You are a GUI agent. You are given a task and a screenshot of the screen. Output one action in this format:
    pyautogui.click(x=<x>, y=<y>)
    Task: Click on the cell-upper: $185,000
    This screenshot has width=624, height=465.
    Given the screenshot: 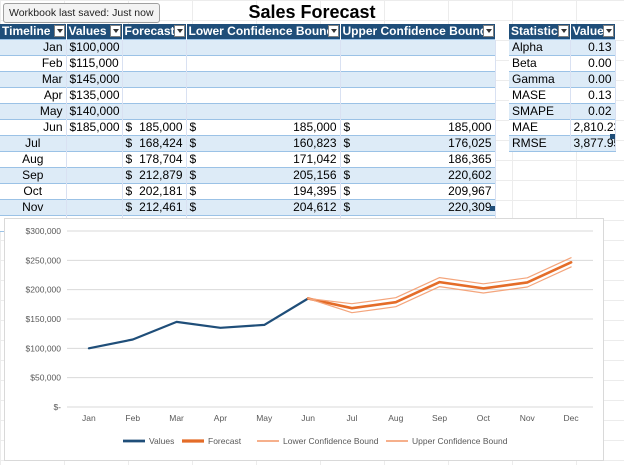 What is the action you would take?
    pyautogui.click(x=418, y=127)
    